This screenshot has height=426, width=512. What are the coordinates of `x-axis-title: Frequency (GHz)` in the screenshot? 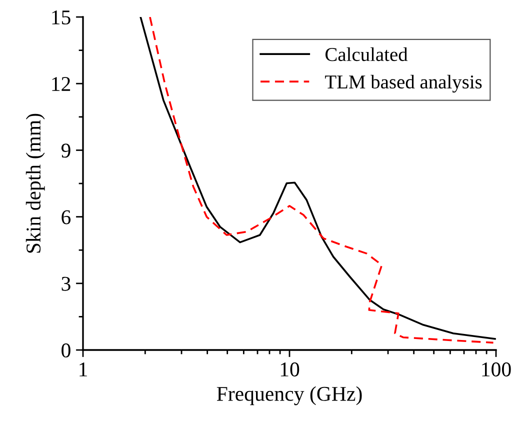 It's located at (289, 396).